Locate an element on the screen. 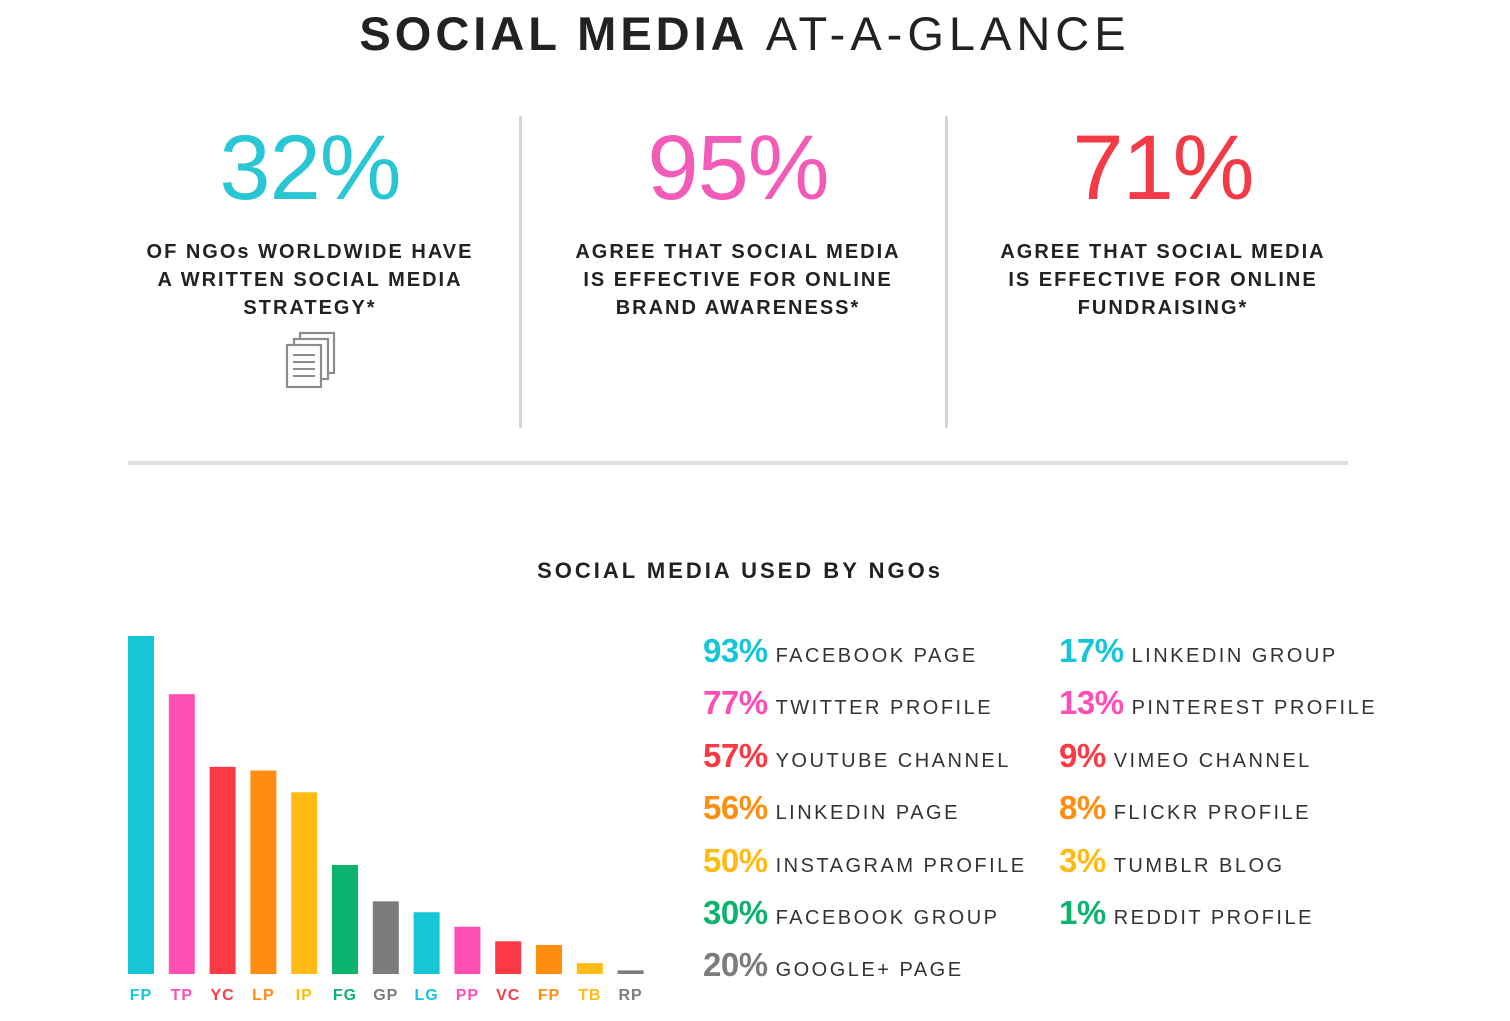 The image size is (1510, 1021). legend-item: 20% GOOGLE+ PAGE is located at coordinates (865, 972).